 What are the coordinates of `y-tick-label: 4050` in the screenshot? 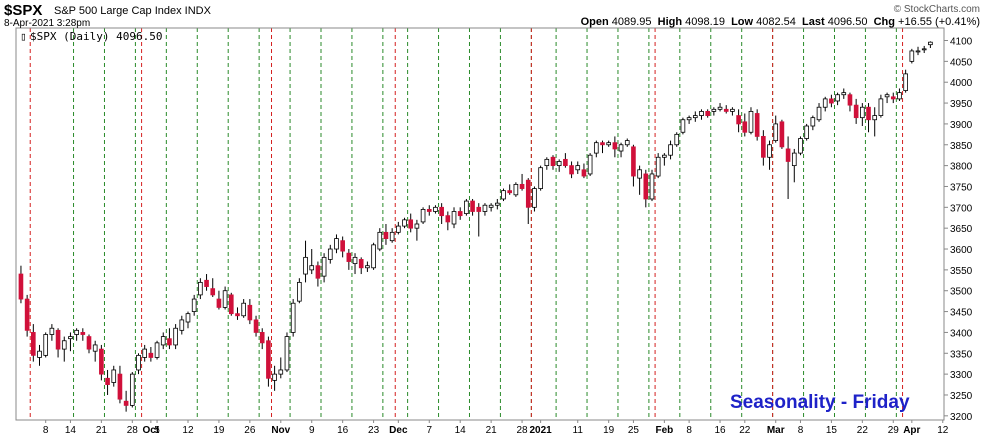 It's located at (961, 62).